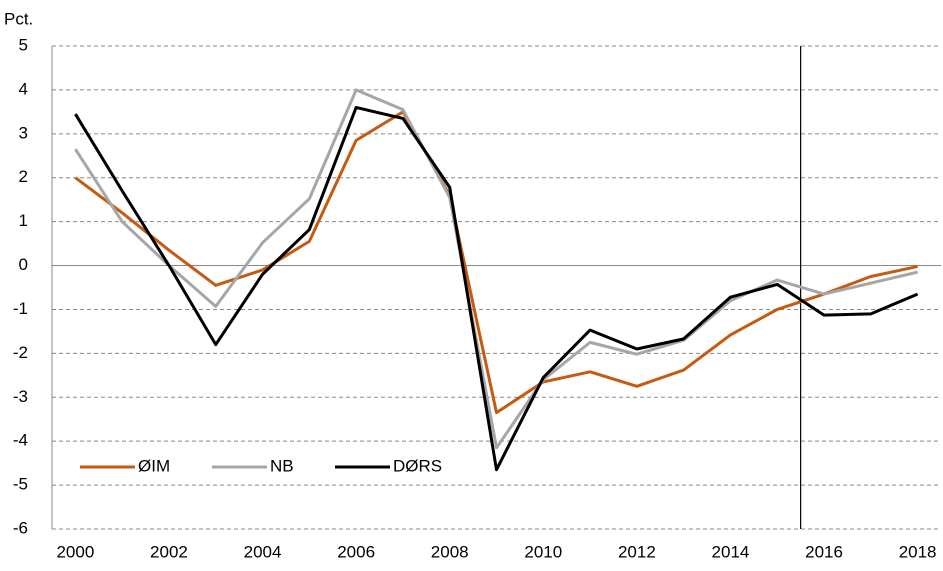 The height and width of the screenshot is (571, 943). Describe the element at coordinates (75, 551) in the screenshot. I see `x-tick-label: 2000` at that location.